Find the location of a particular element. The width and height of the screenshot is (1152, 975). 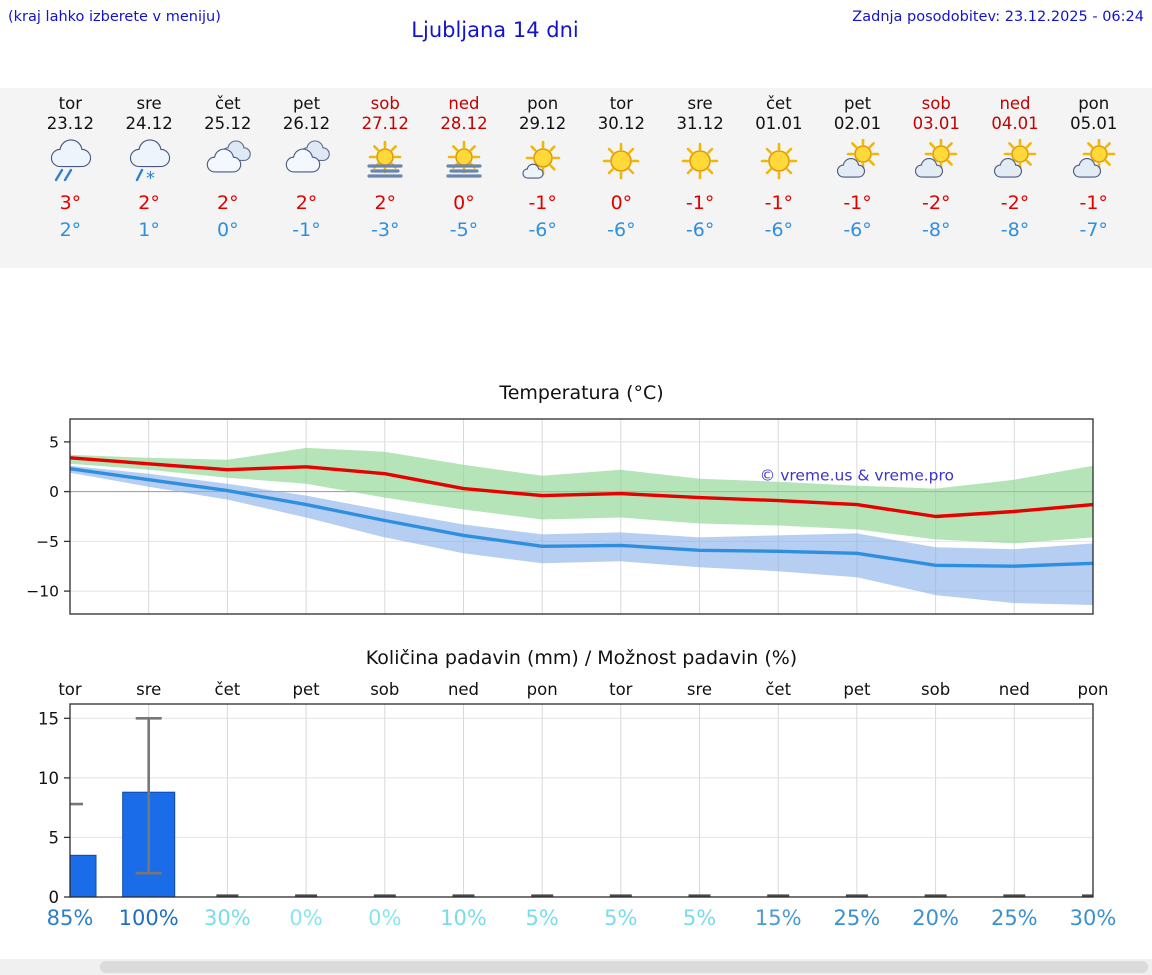

last-update-label: Zadnja posodobitev: 23.12.2025 - 06:24 is located at coordinates (998, 17).